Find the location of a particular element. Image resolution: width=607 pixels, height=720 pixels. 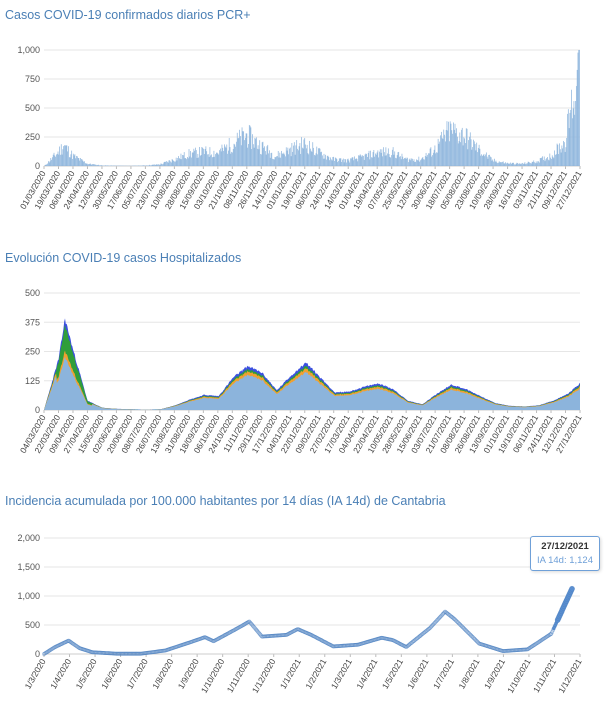

y-tick-label: 125 is located at coordinates (32, 381).